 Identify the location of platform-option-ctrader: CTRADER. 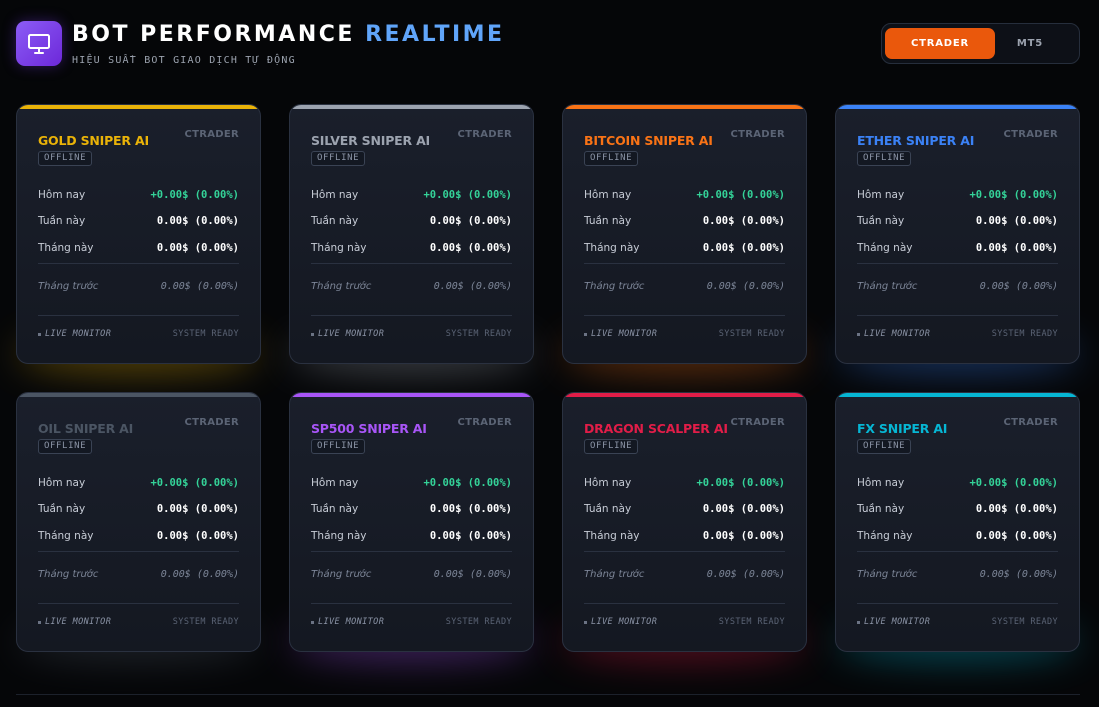
(940, 43).